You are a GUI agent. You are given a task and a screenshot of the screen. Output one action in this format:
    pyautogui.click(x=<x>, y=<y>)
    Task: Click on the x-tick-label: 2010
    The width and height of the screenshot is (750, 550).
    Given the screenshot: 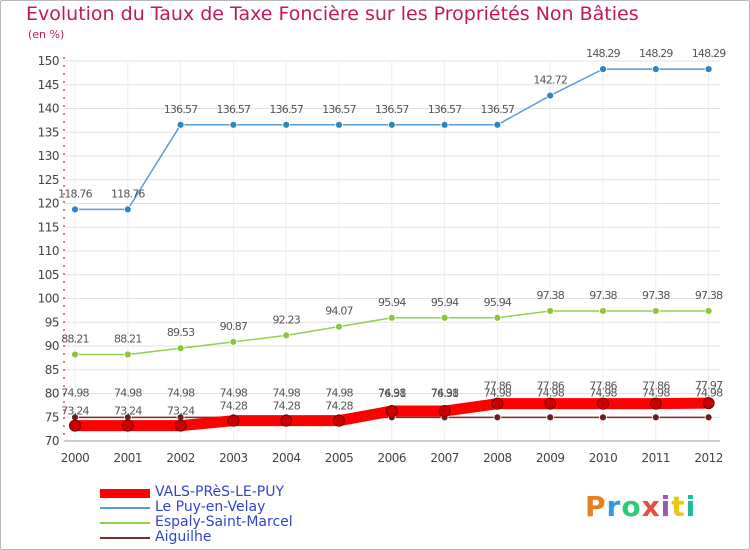 What is the action you would take?
    pyautogui.click(x=603, y=458)
    